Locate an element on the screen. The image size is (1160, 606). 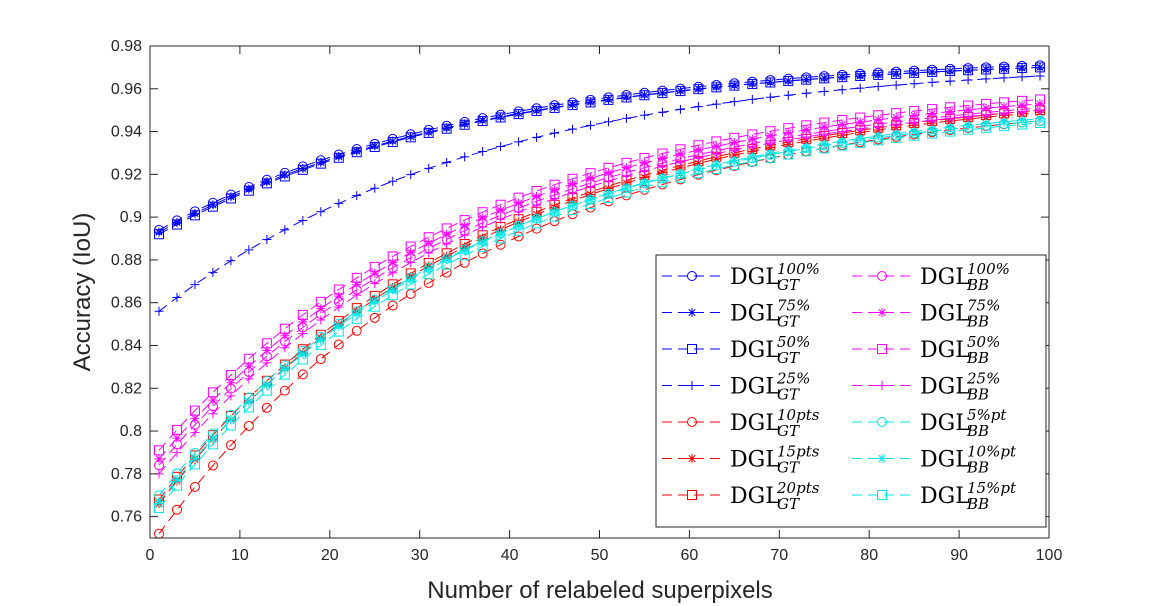
legend-label: DGL is located at coordinates (945, 460).